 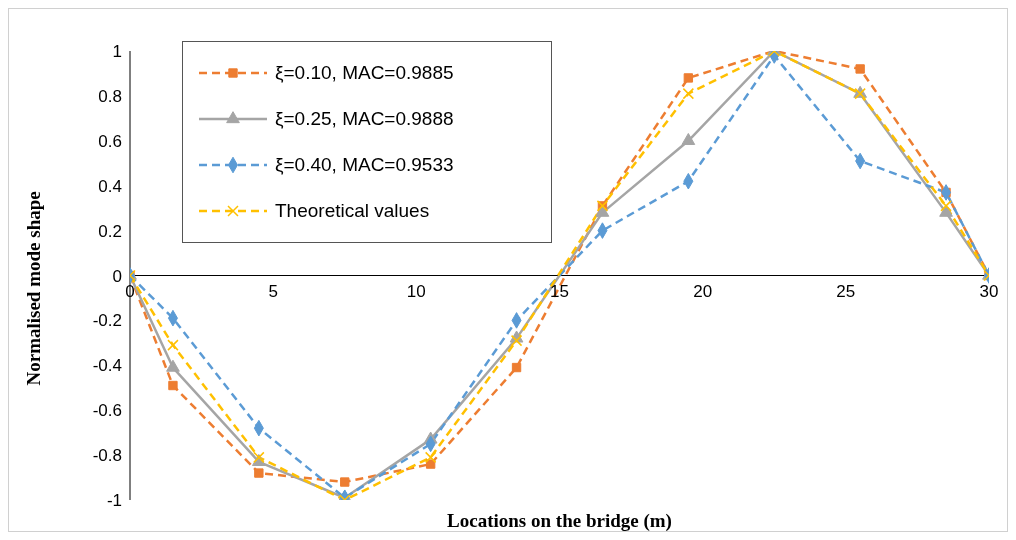 I want to click on y-tick-label: 0.4, so click(x=110, y=186).